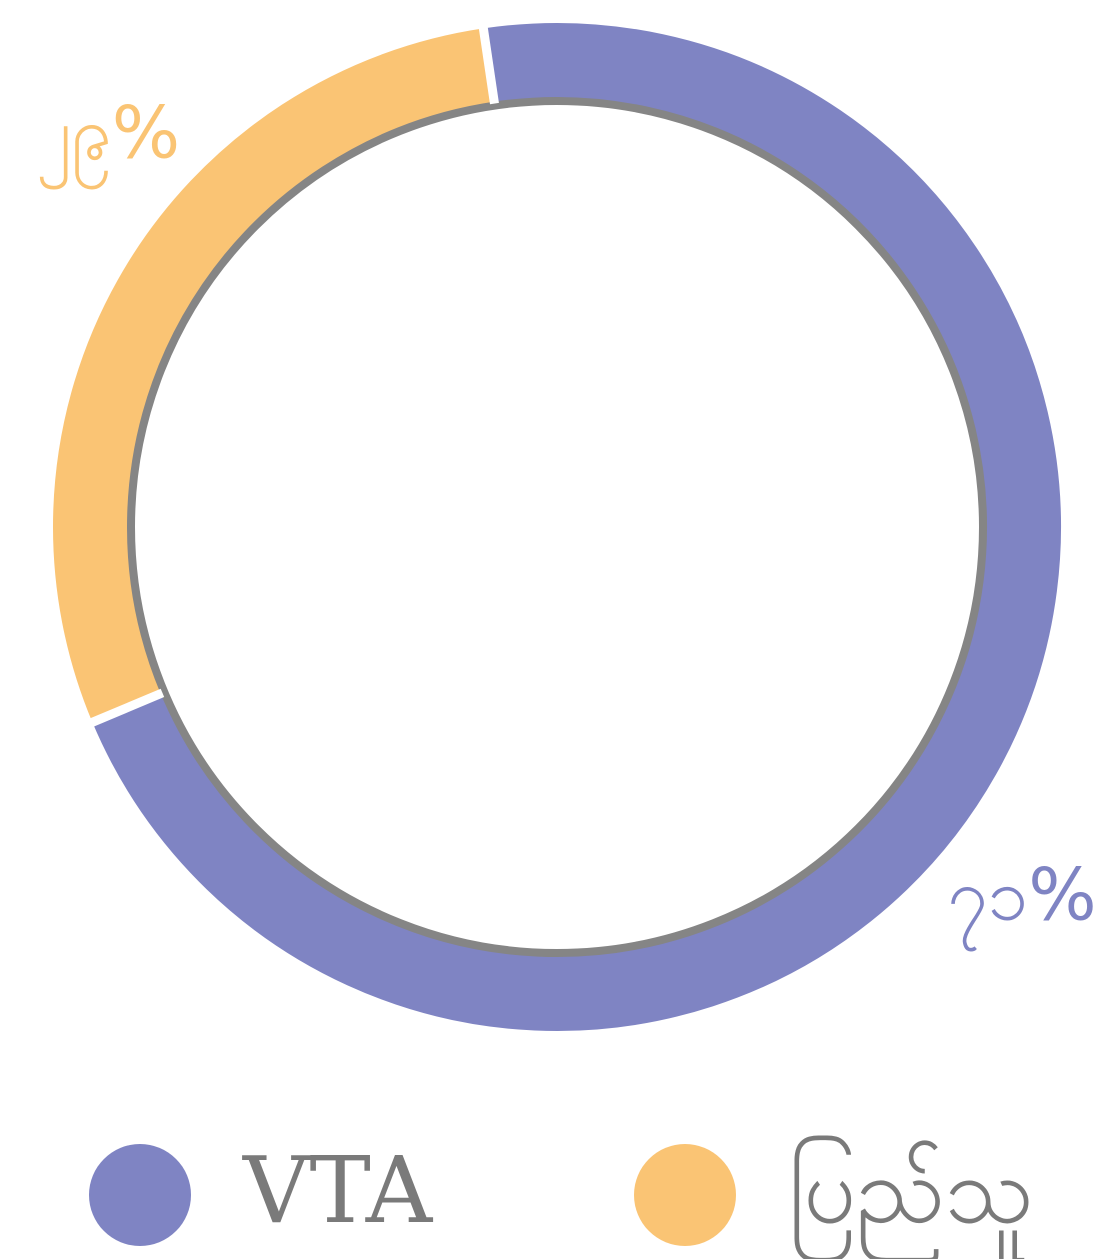 This screenshot has width=1098, height=1259. Describe the element at coordinates (338, 1190) in the screenshot. I see `legend-label: VTA` at that location.